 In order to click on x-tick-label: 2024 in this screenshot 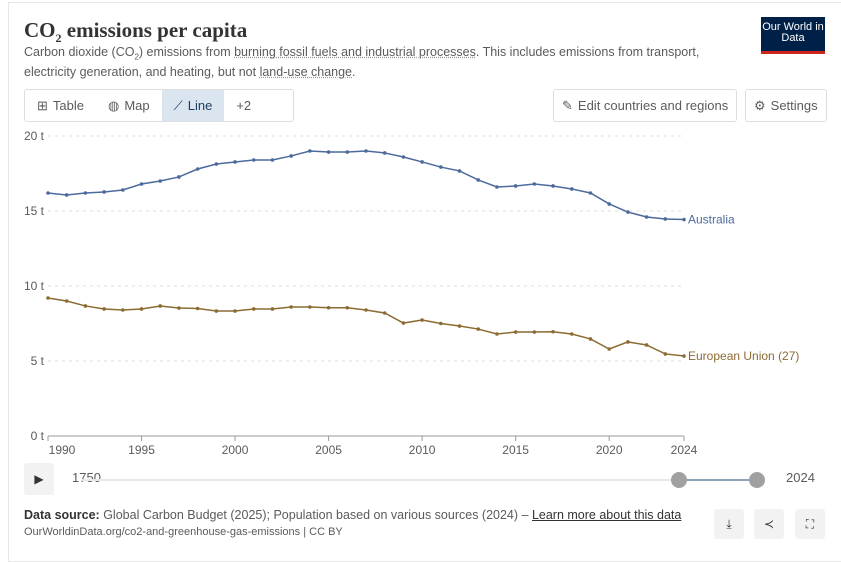, I will do `click(684, 450)`.